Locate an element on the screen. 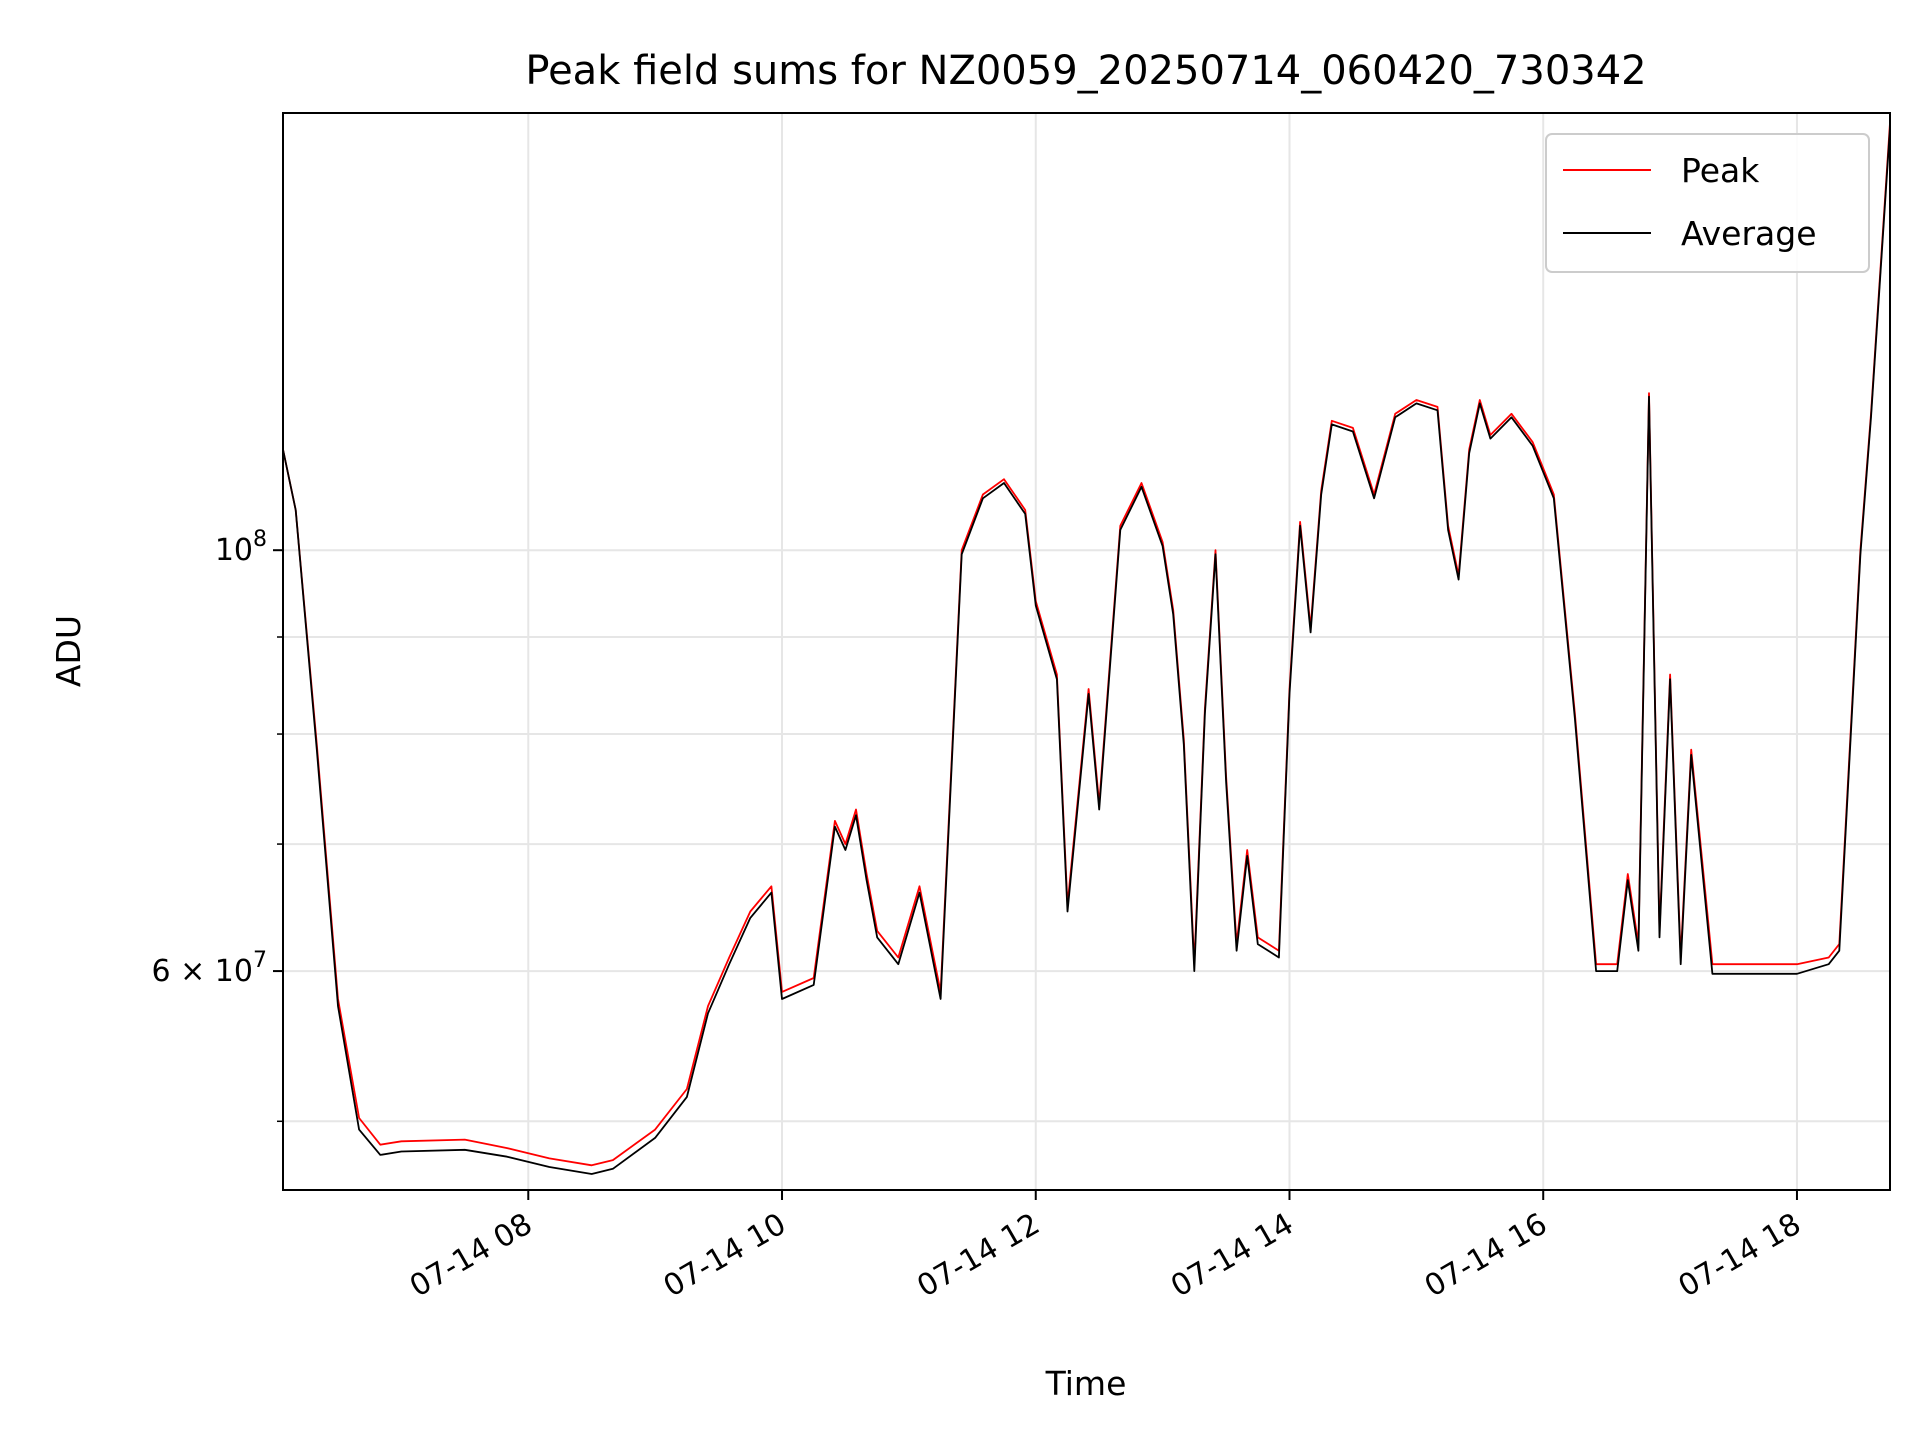 The image size is (1920, 1440). y-tick-label: 108 is located at coordinates (241, 547).